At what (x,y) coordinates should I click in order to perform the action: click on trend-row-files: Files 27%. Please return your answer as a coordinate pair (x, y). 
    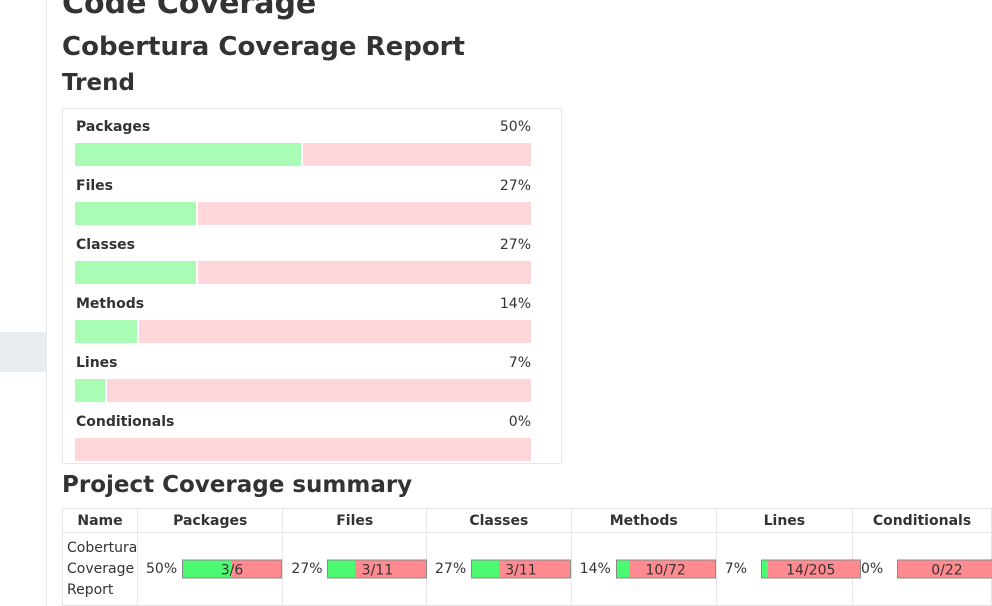
    Looking at the image, I should click on (303, 205).